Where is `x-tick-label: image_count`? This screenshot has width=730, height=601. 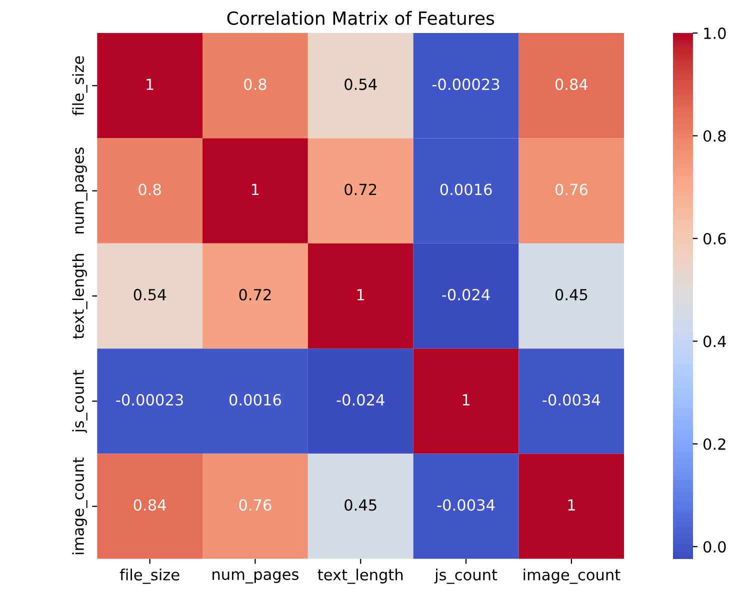 x-tick-label: image_count is located at coordinates (572, 576).